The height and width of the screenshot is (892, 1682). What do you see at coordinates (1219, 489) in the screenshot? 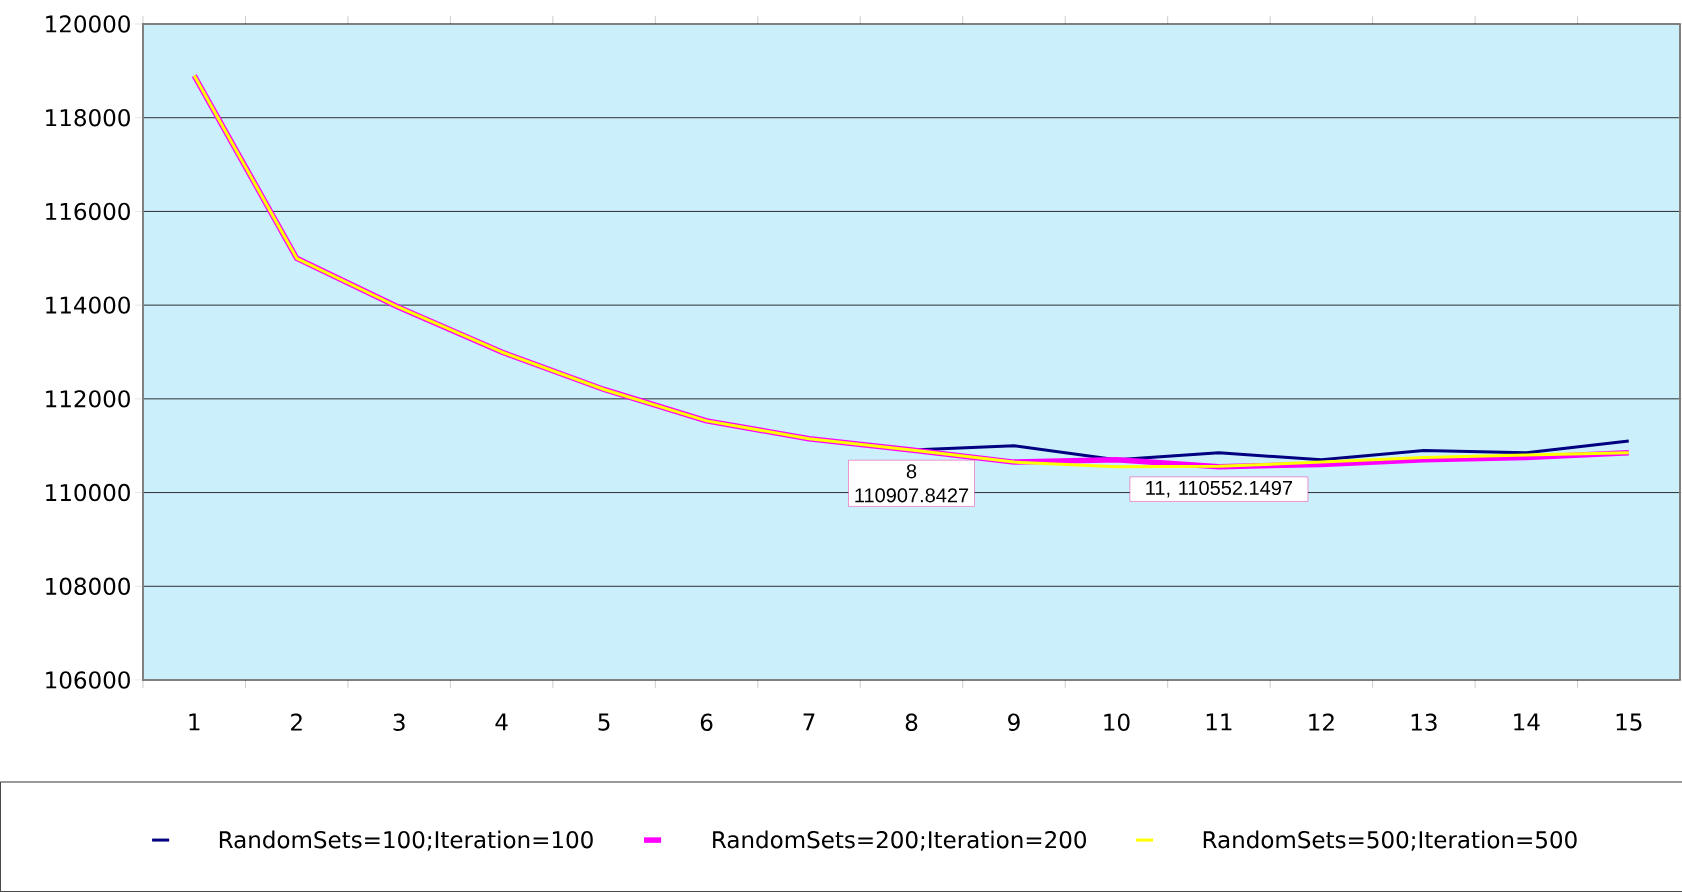
I see `annotation: 11, 110552.1497` at bounding box center [1219, 489].